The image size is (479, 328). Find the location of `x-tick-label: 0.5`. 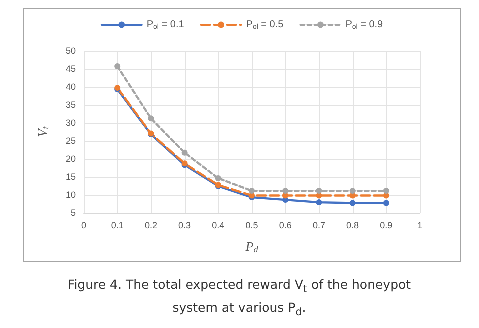

x-tick-label: 0.5 is located at coordinates (252, 225).